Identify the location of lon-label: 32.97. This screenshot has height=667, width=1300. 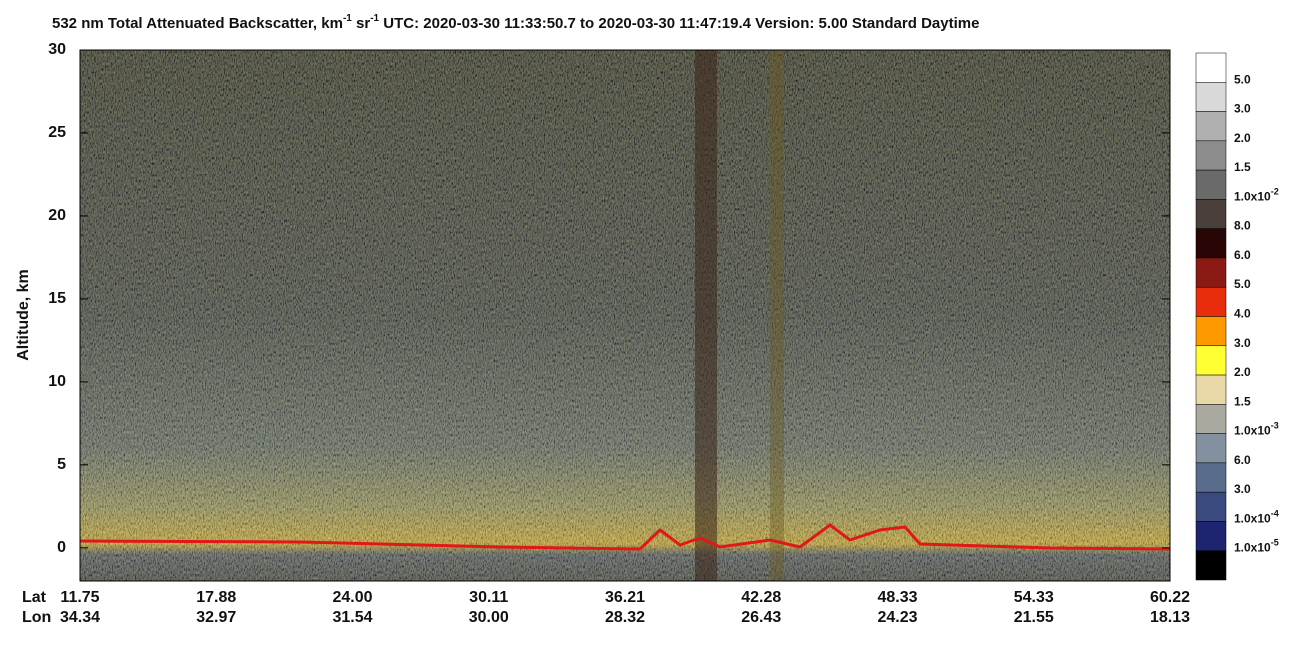
(216, 617).